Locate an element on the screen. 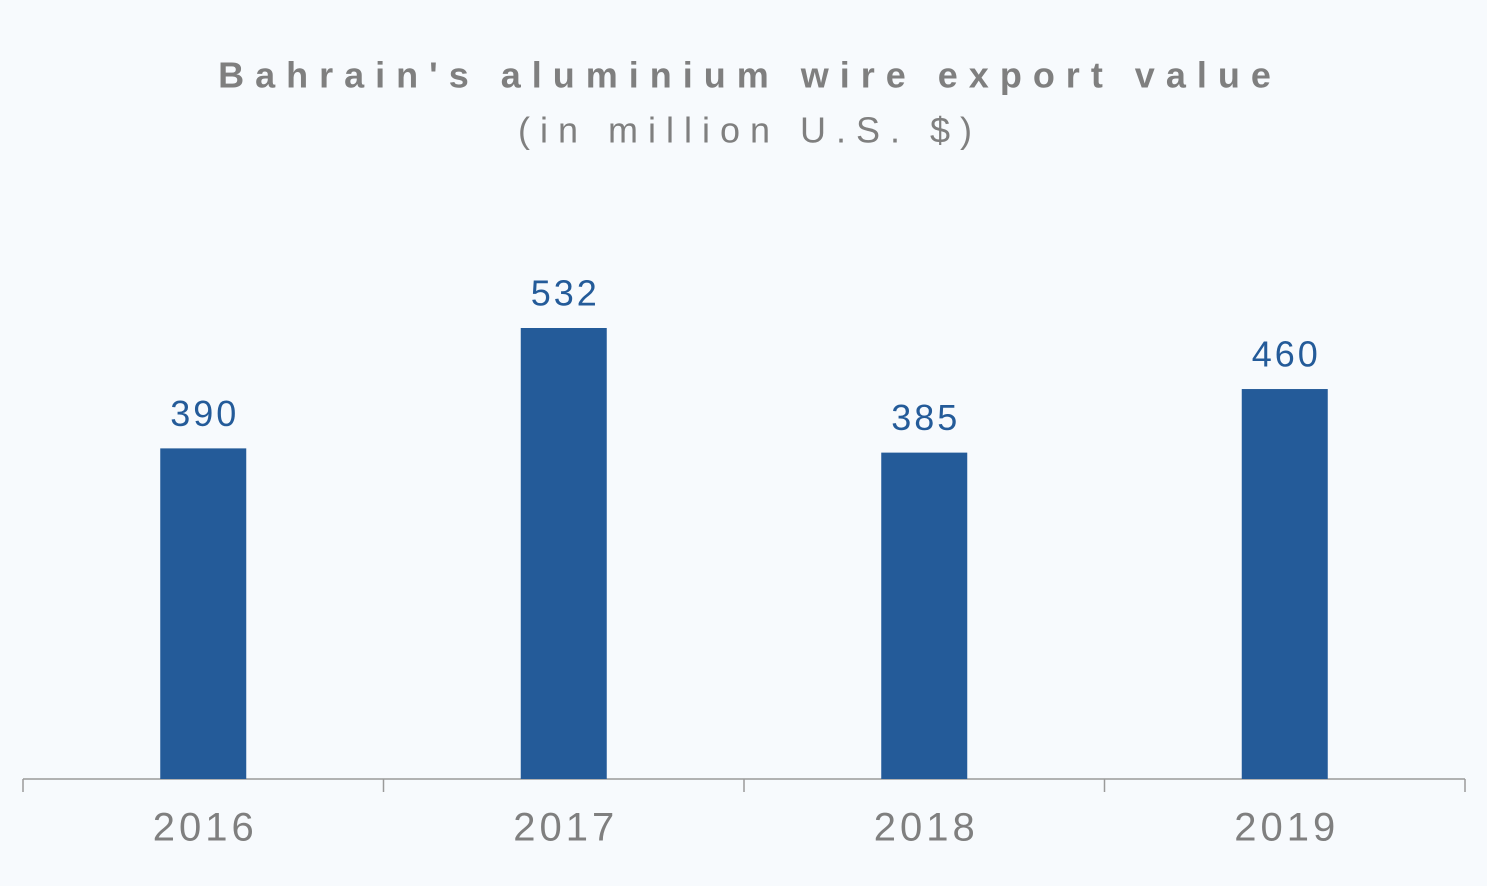 The image size is (1487, 886). value-label: 532 is located at coordinates (565, 293).